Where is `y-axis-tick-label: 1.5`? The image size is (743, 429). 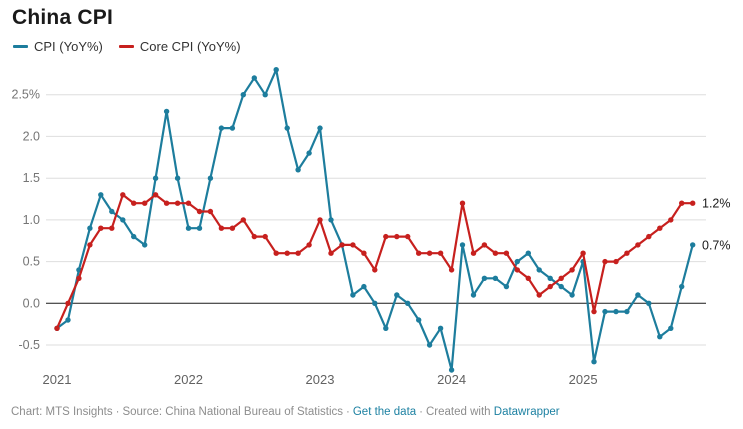 y-axis-tick-label: 1.5 is located at coordinates (31, 178).